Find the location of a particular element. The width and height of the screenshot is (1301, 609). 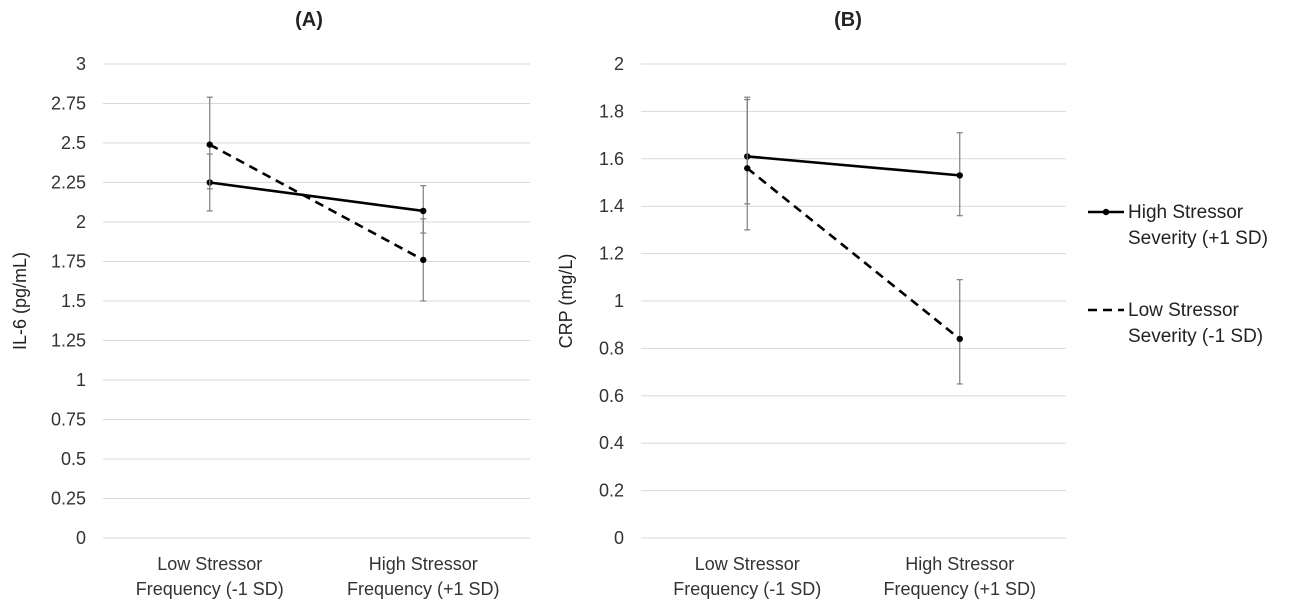

panel-a-y-tick-label: 1 is located at coordinates (81, 380).